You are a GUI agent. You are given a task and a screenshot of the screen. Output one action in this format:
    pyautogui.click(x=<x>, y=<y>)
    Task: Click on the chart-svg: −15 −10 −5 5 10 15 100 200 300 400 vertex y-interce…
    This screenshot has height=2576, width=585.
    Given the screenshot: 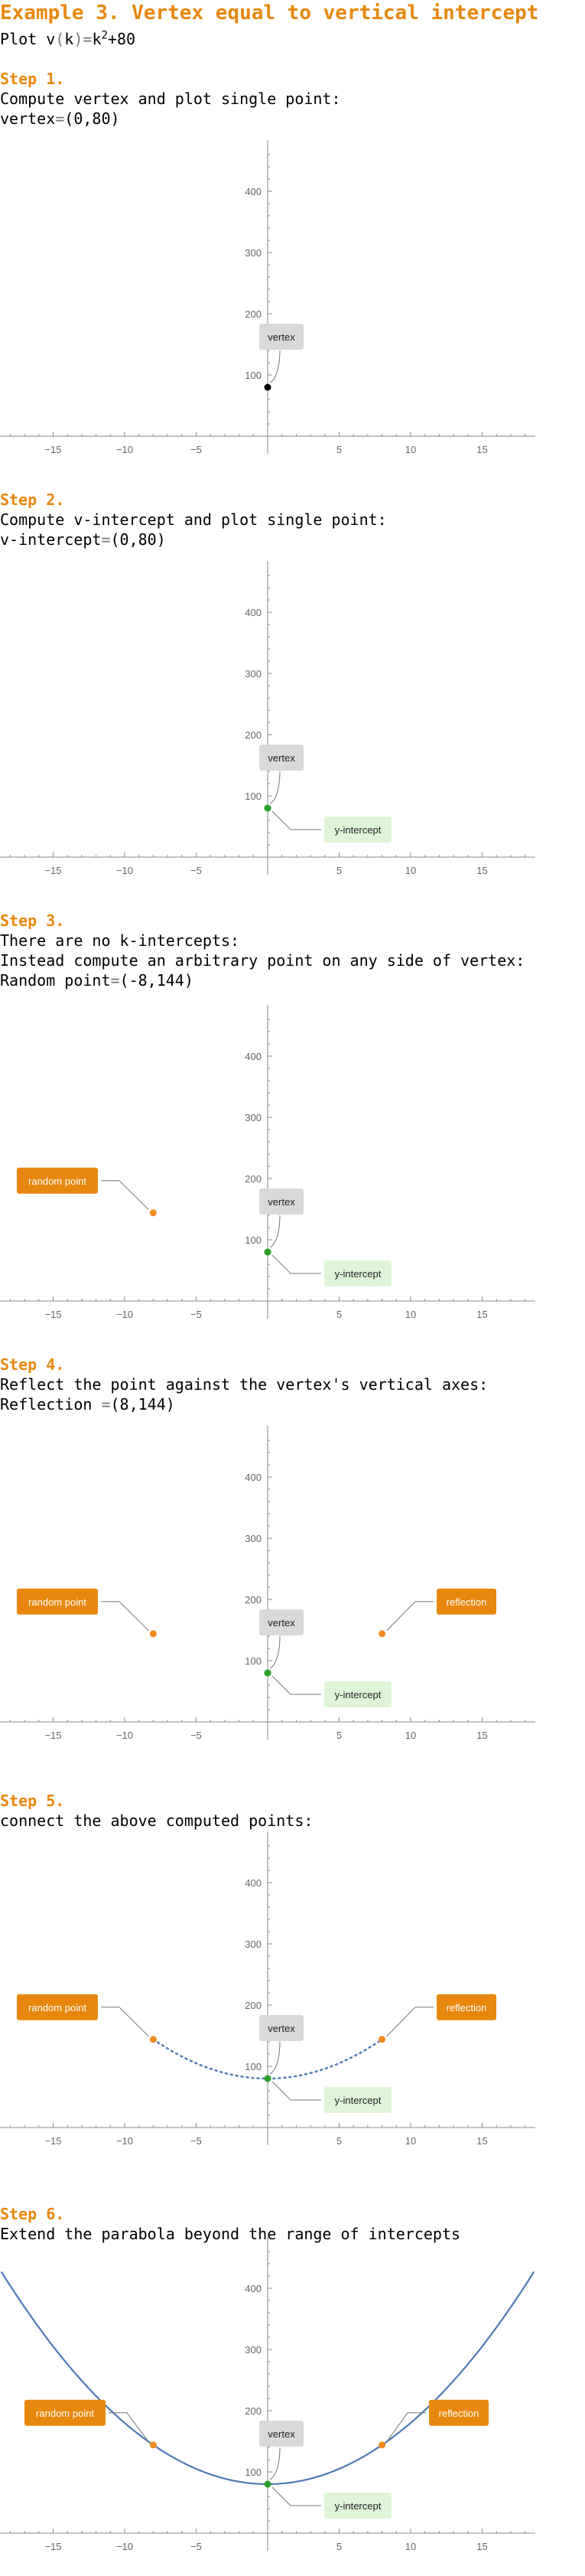 What is the action you would take?
    pyautogui.click(x=267, y=718)
    